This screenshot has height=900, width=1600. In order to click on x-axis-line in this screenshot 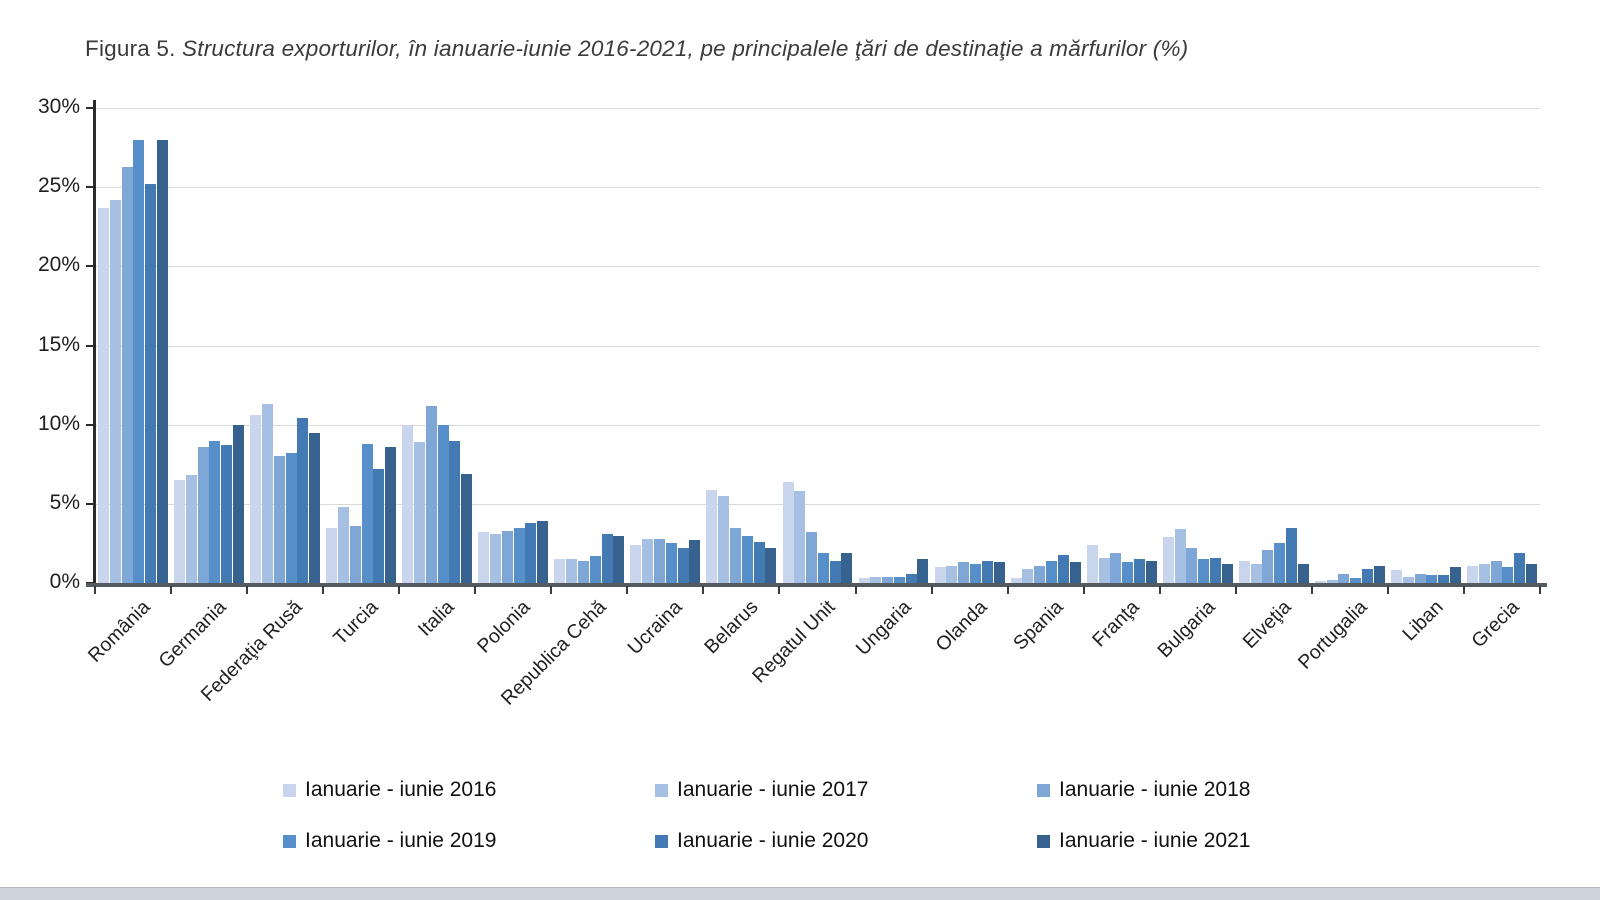, I will do `click(816, 585)`.